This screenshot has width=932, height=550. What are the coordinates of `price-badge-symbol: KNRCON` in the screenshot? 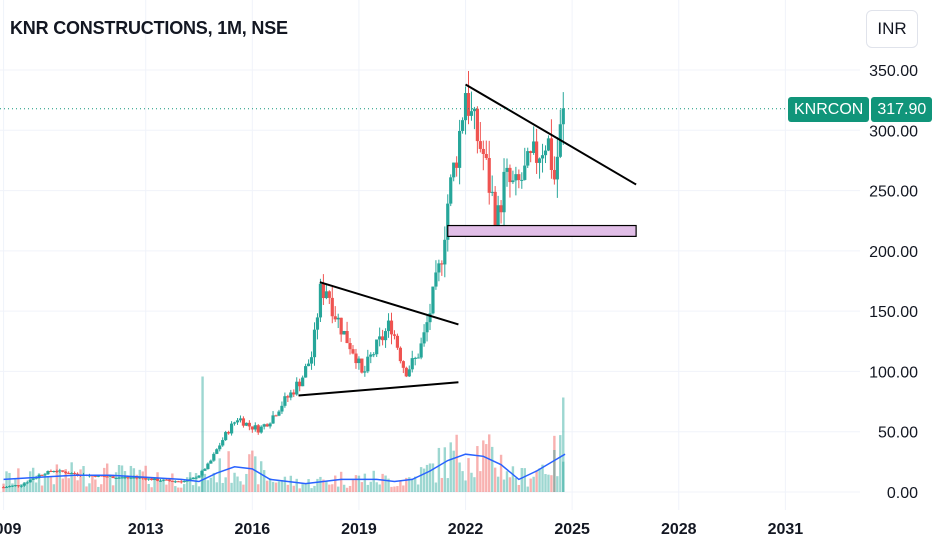 It's located at (829, 109).